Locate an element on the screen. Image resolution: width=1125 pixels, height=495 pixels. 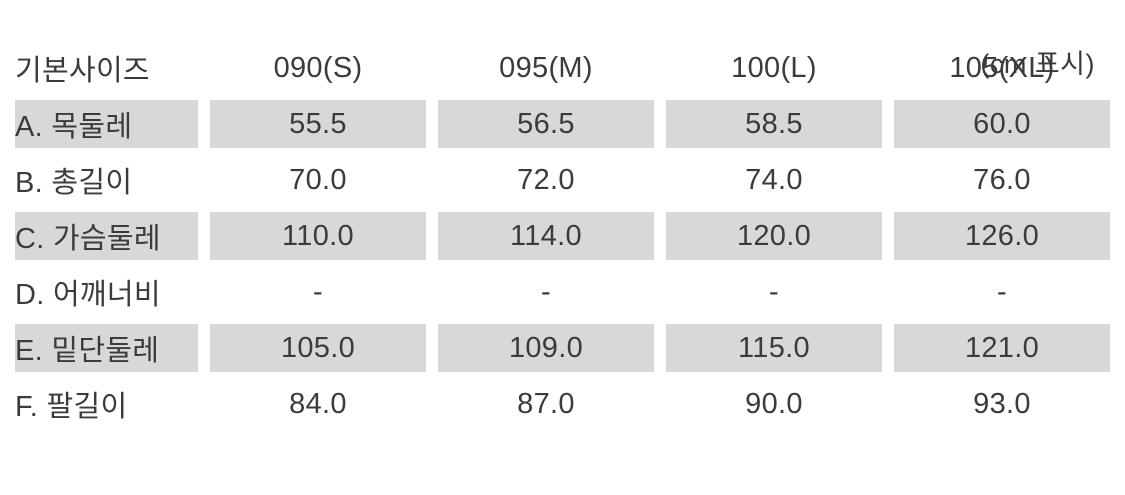
table-row-hem: E. 밑단둘레 105.0 109.0 115.0 121.0 is located at coordinates (562, 348).